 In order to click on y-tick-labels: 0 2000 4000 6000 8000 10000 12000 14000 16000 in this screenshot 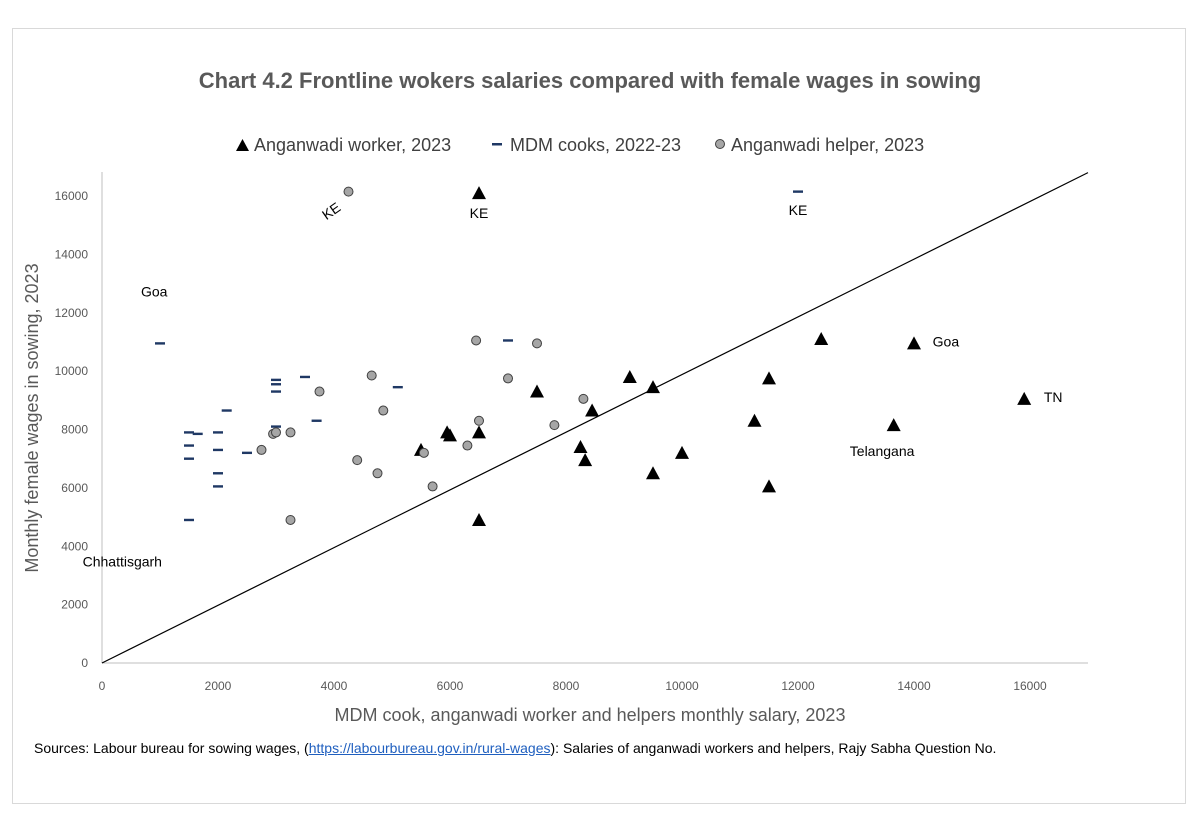, I will do `click(72, 429)`.